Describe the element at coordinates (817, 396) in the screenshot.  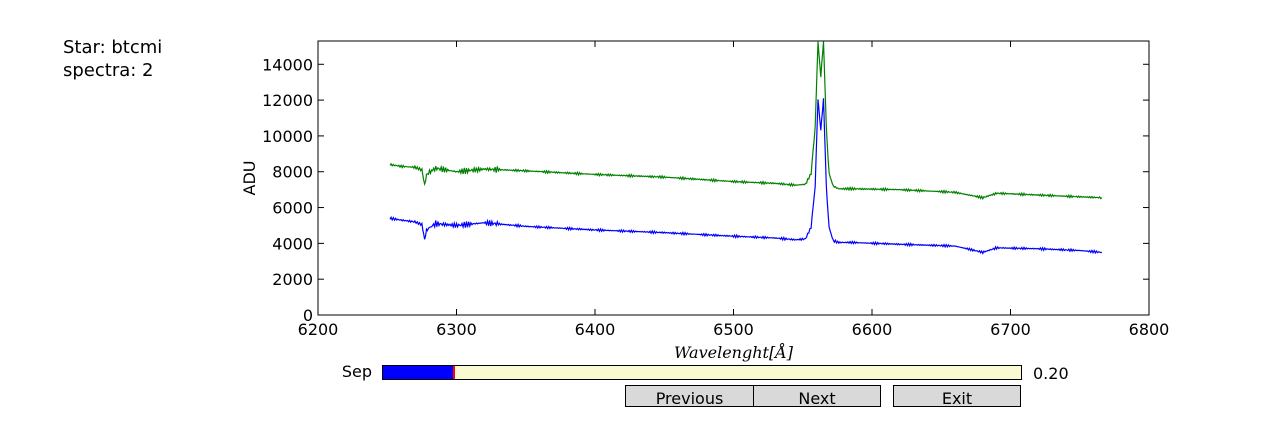
I see `next-button: Next` at that location.